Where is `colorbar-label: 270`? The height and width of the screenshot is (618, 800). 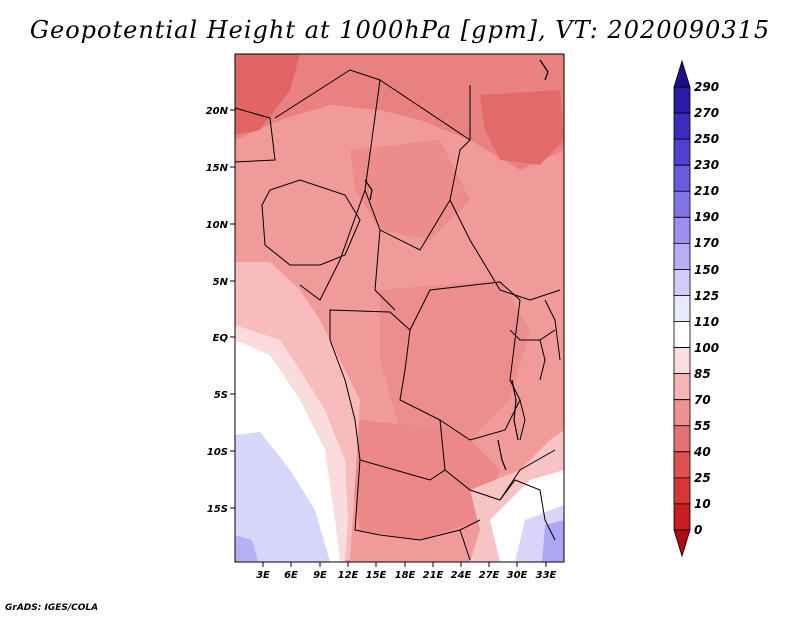
colorbar-label: 270 is located at coordinates (706, 113).